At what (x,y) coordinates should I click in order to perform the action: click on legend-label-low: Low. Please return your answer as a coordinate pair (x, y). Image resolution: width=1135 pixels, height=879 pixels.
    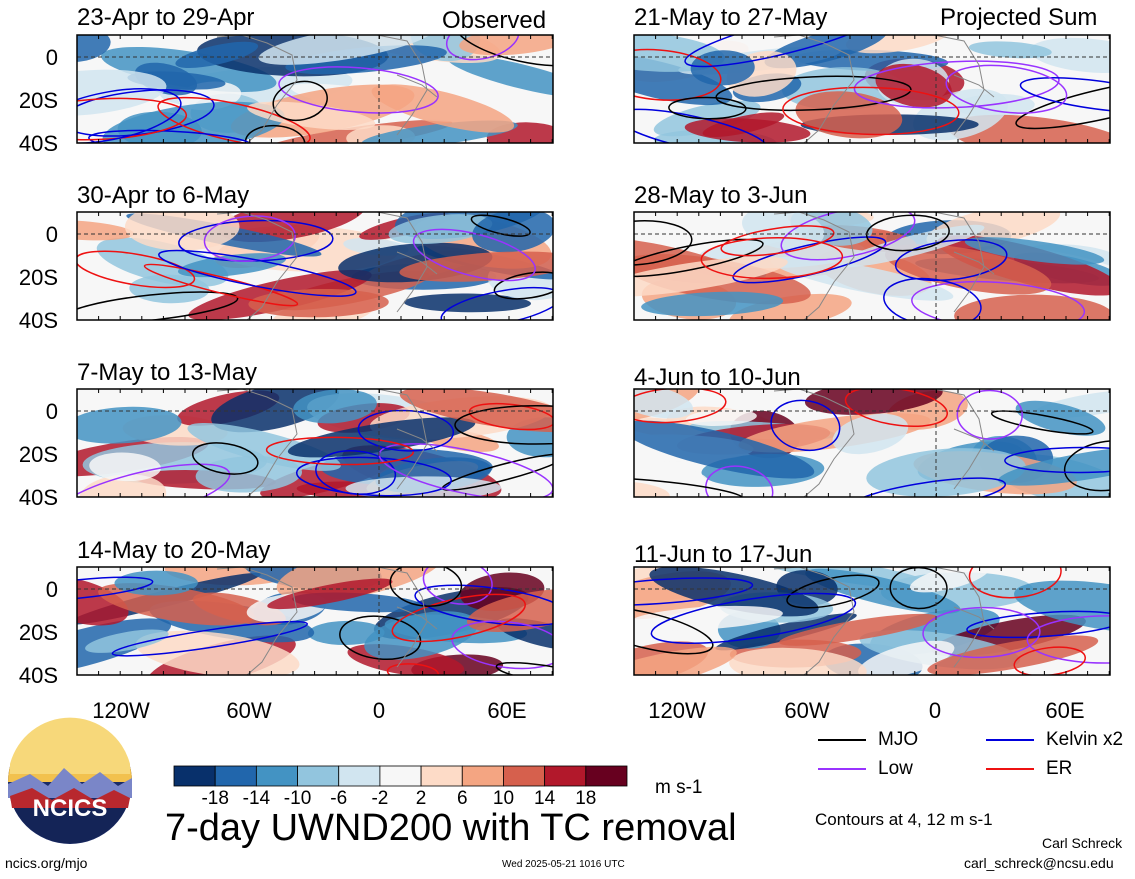
    Looking at the image, I should click on (895, 768).